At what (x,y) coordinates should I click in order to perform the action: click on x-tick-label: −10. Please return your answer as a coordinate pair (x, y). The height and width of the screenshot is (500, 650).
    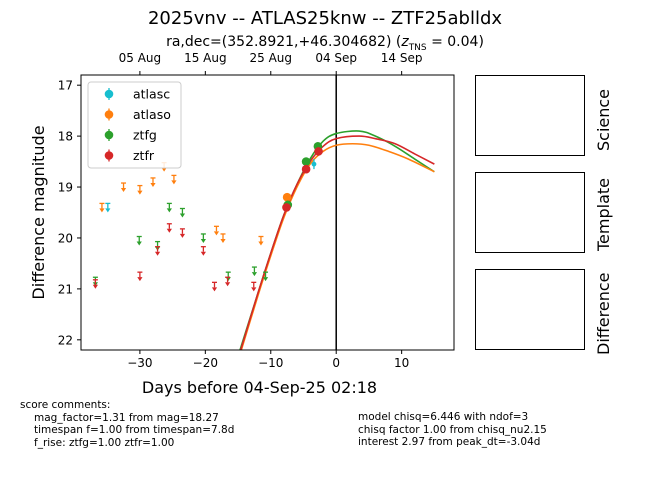
    Looking at the image, I should click on (270, 363).